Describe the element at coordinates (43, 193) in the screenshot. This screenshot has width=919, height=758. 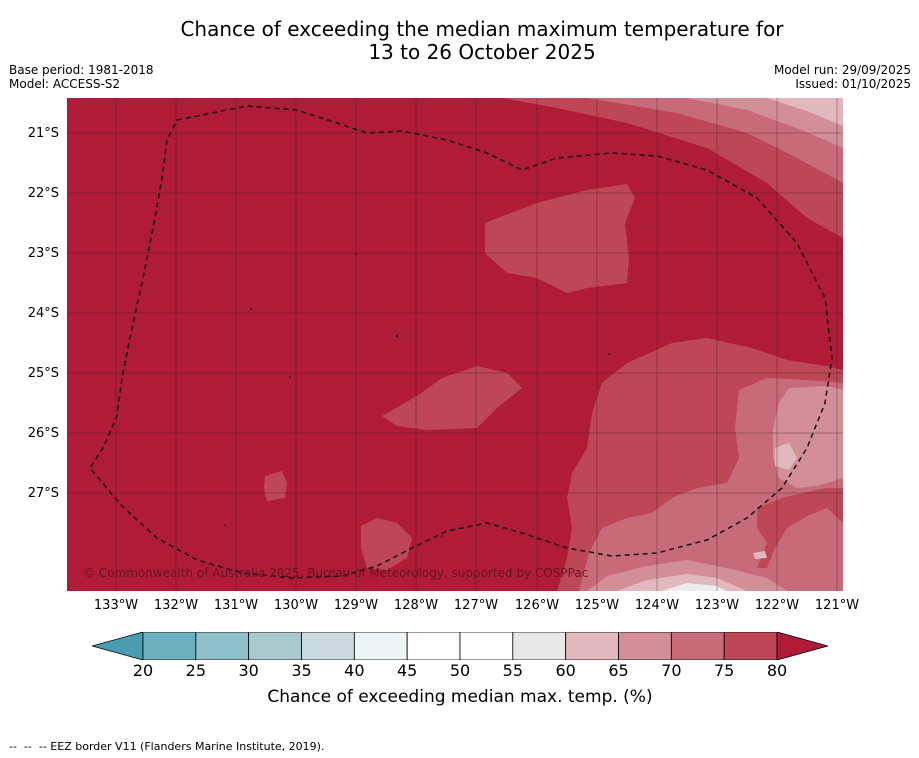
I see `lat-label: 22°S` at that location.